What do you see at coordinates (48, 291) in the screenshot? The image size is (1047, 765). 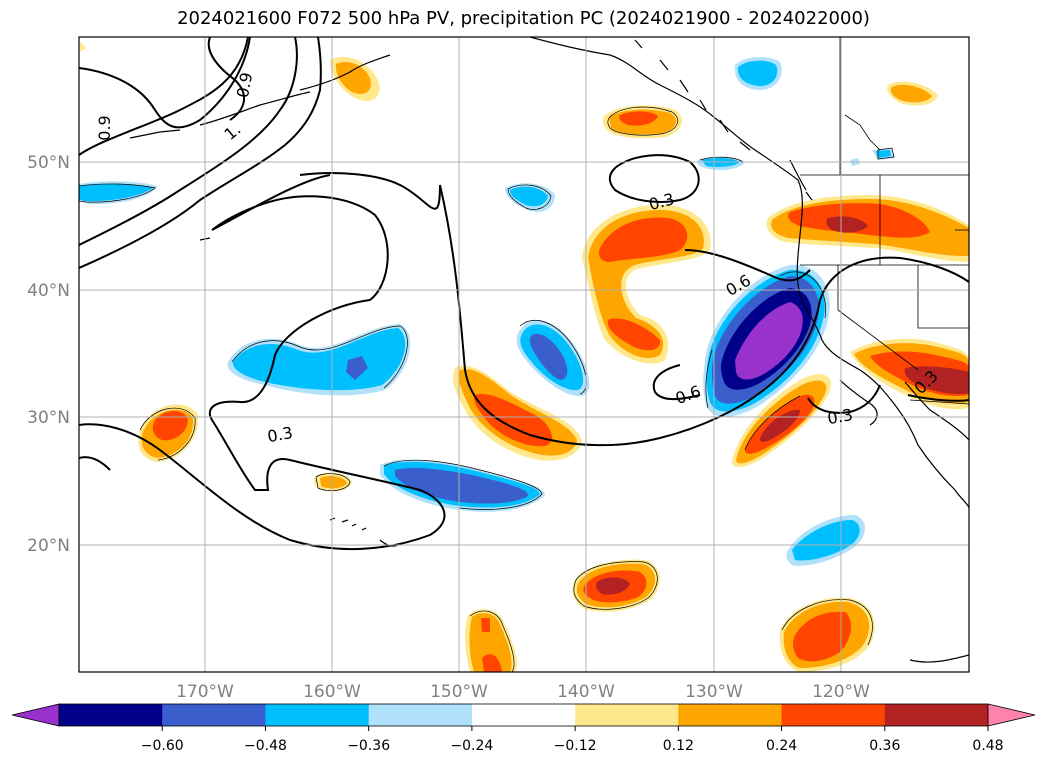 I see `lat-label-40n: 40°N` at bounding box center [48, 291].